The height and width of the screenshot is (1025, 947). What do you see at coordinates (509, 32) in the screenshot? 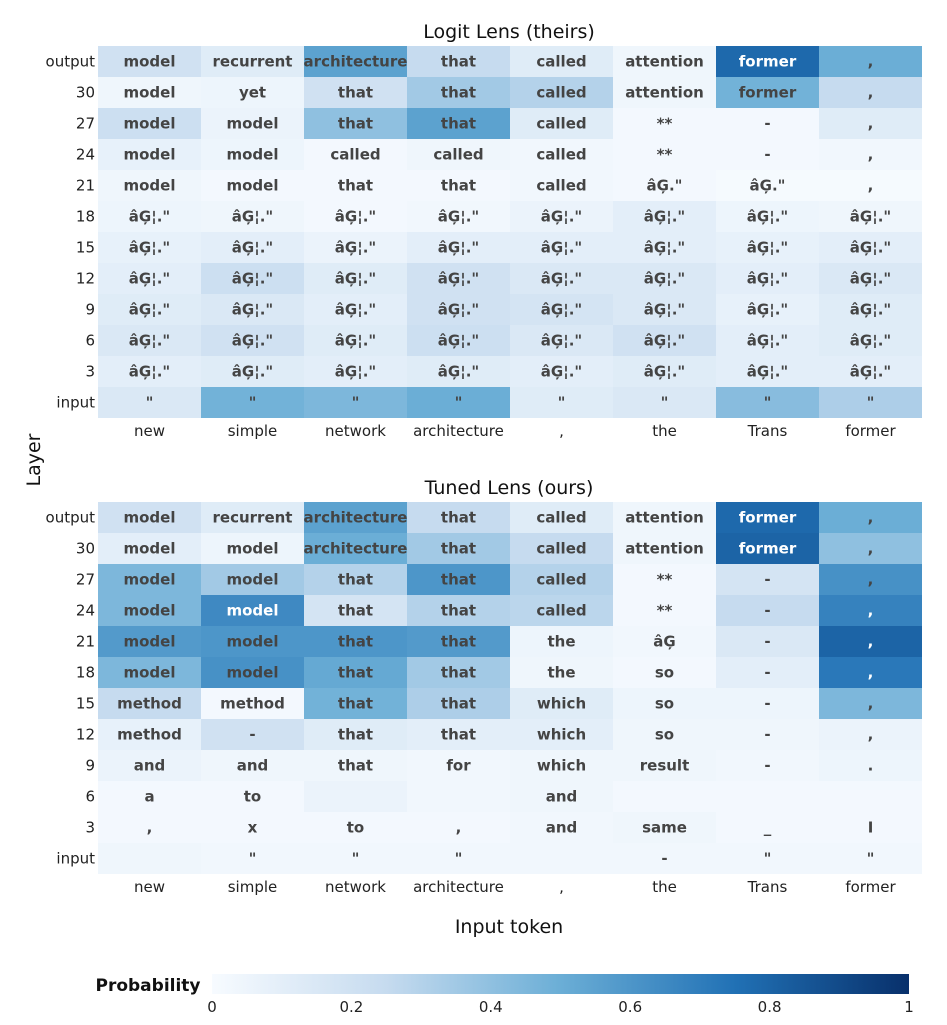
I see `panel-title: Logit Lens (theirs)` at bounding box center [509, 32].